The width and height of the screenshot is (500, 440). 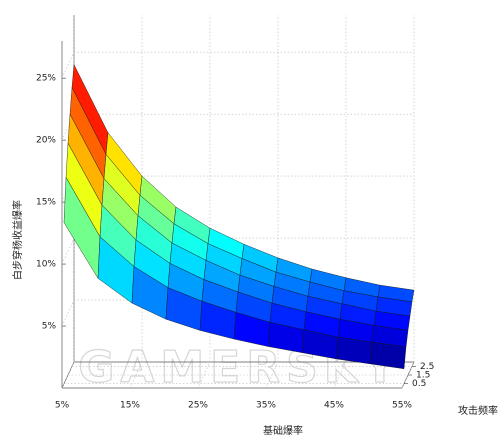 I want to click on z-axis-title: 白步穿杨收益爆率, so click(x=17, y=240).